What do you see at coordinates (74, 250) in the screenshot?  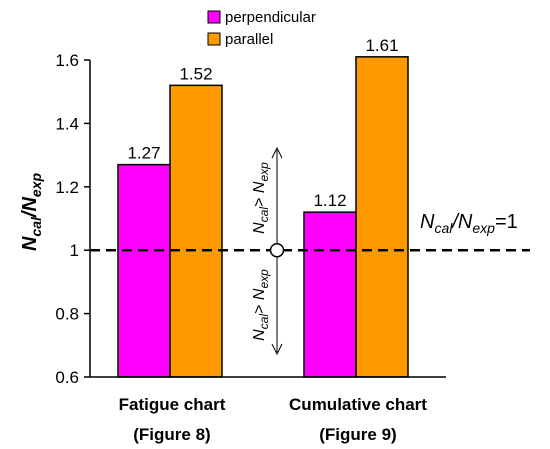 I see `y-tick-label: 1` at bounding box center [74, 250].